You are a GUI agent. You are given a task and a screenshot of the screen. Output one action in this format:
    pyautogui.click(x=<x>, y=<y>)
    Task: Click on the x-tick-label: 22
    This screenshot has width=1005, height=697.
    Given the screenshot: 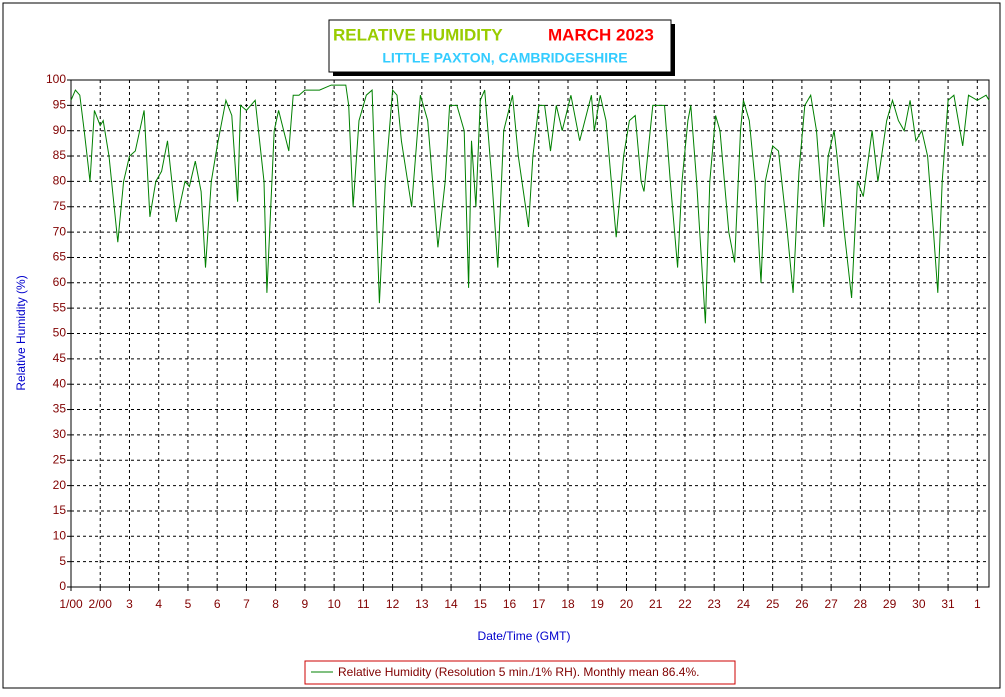 What is the action you would take?
    pyautogui.click(x=685, y=604)
    